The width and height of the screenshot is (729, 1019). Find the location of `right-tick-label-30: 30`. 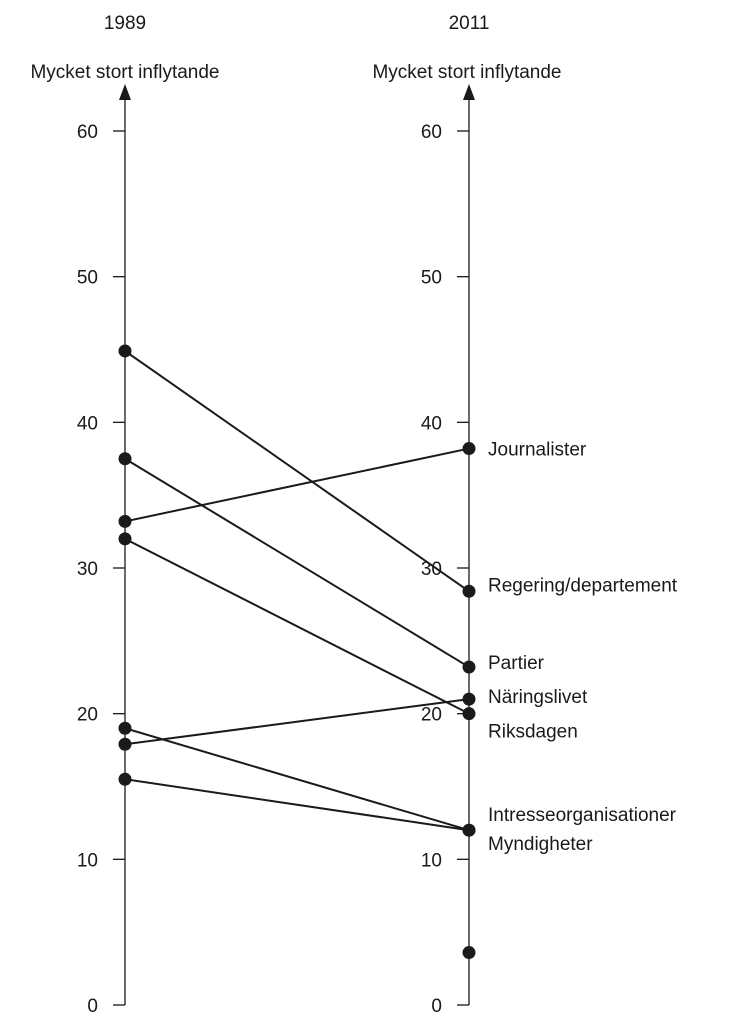

right-tick-label-30: 30 is located at coordinates (431, 569).